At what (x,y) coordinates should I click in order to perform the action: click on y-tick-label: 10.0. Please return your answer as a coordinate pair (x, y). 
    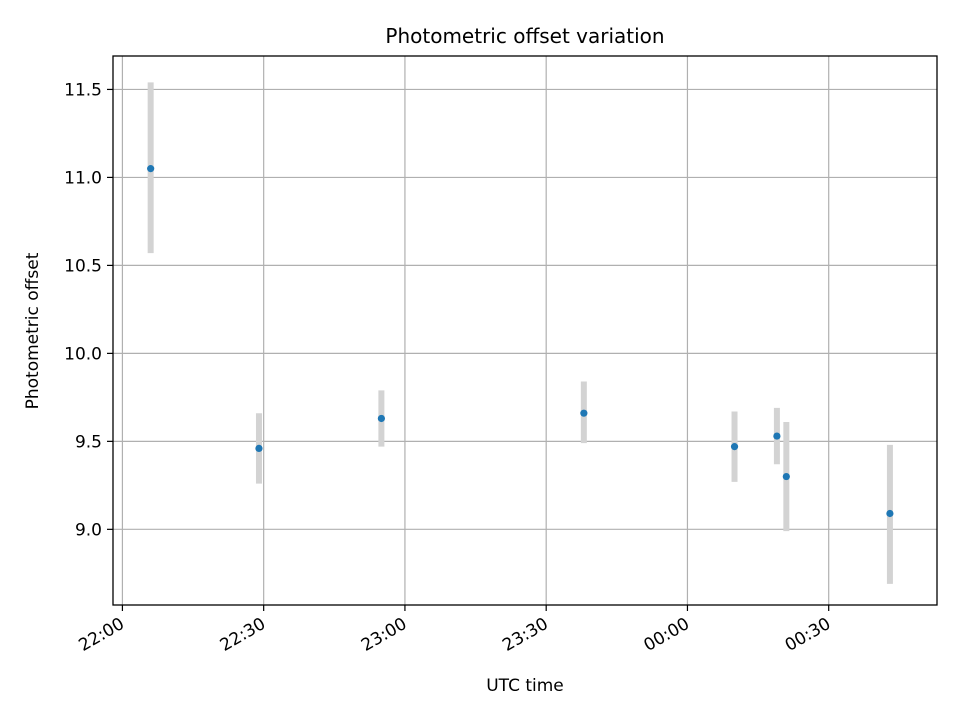
    Looking at the image, I should click on (83, 354).